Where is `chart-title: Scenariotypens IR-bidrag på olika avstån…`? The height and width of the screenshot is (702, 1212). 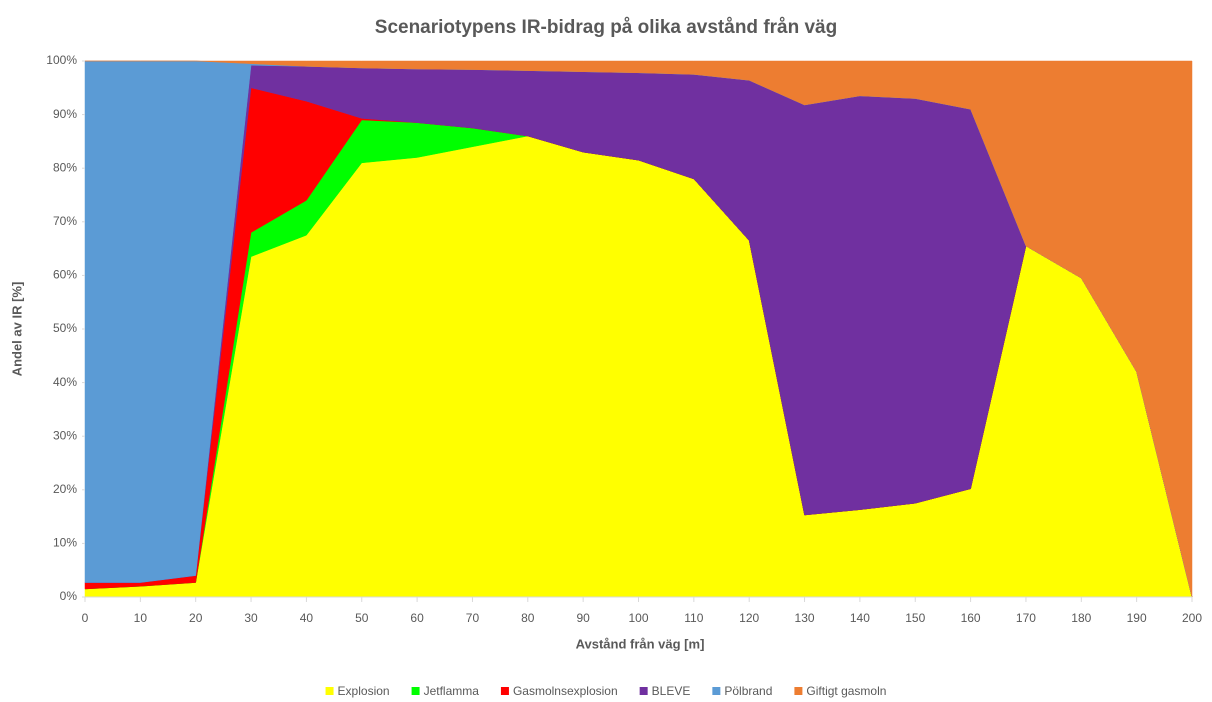 chart-title: Scenariotypens IR-bidrag på olika avstån… is located at coordinates (606, 27).